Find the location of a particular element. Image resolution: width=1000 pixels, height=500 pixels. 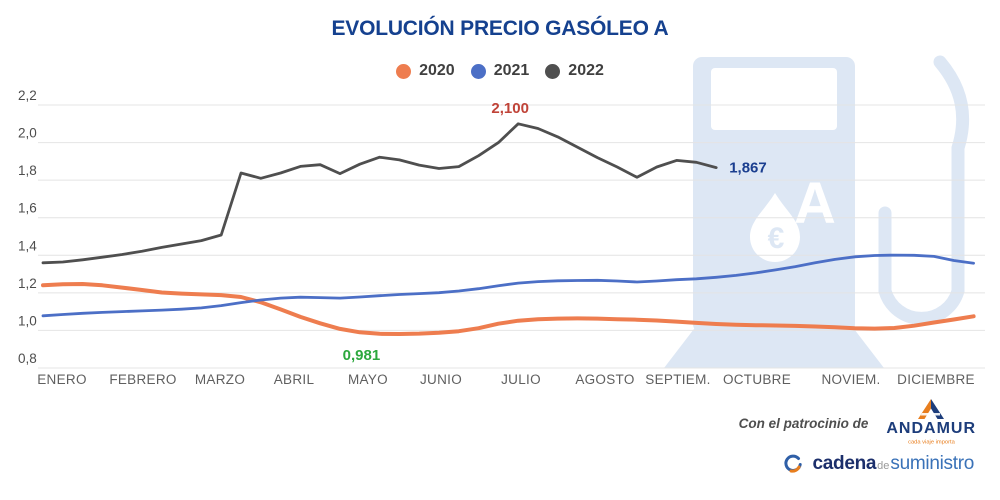

line-2020 is located at coordinates (508, 309).